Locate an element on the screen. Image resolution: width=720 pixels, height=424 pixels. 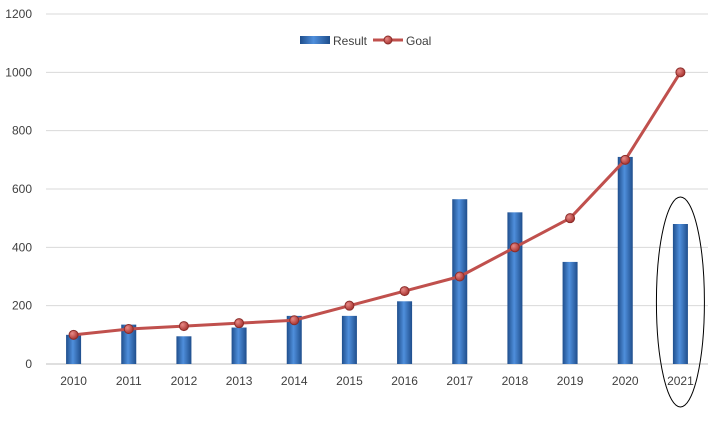
x-tick-label: 2020 is located at coordinates (625, 381).